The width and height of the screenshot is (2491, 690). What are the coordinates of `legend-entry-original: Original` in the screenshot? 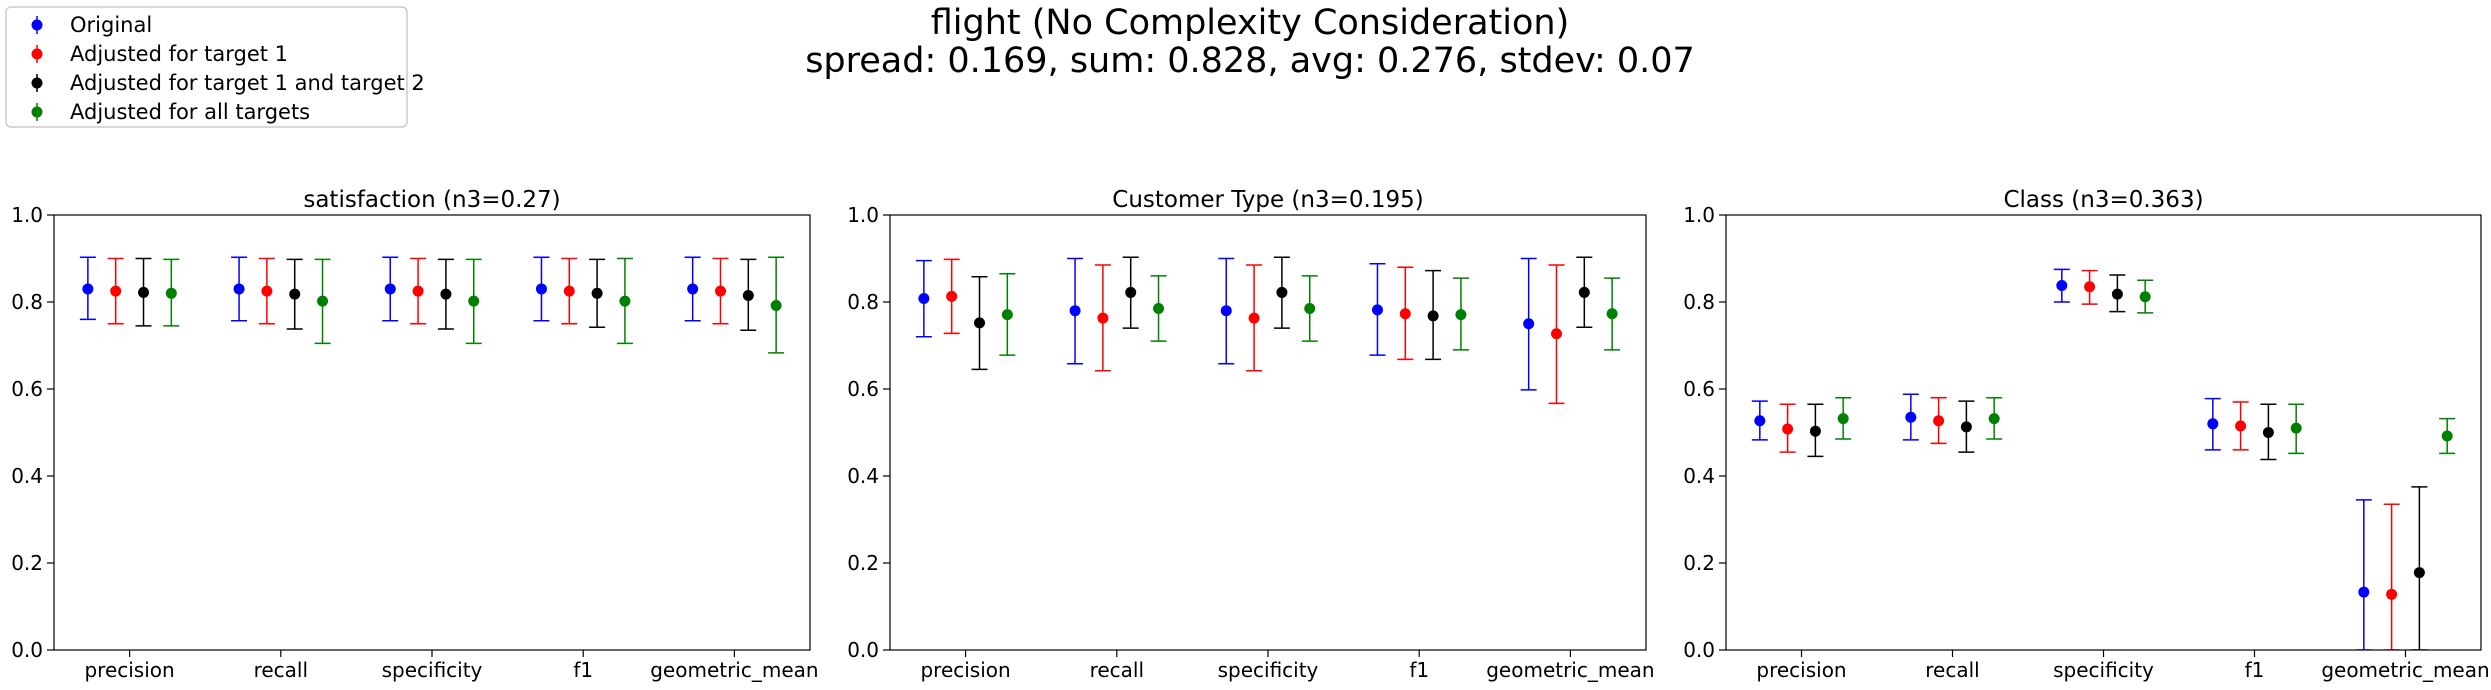 It's located at (91, 25).